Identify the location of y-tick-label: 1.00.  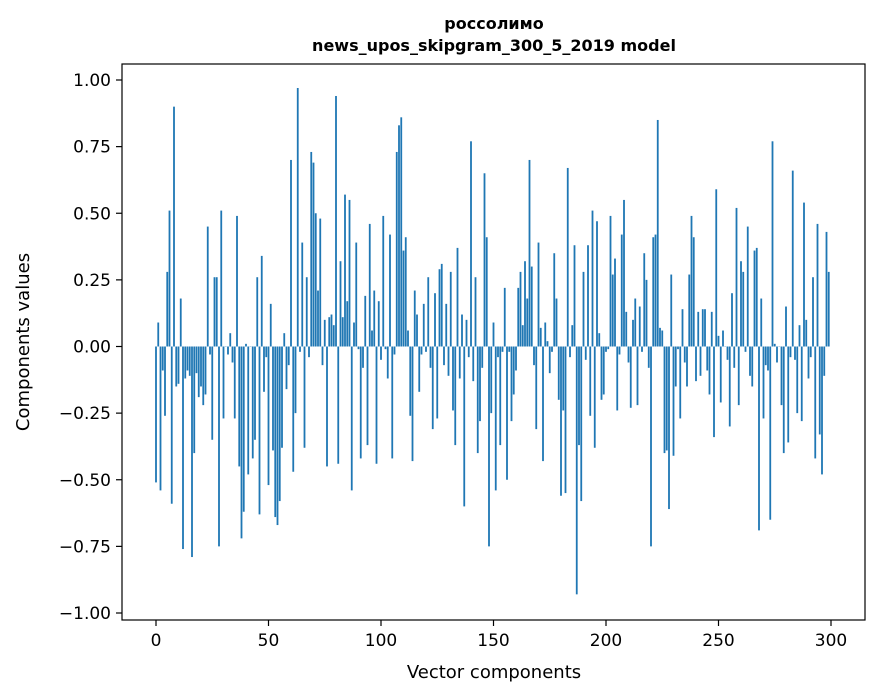
(92, 81).